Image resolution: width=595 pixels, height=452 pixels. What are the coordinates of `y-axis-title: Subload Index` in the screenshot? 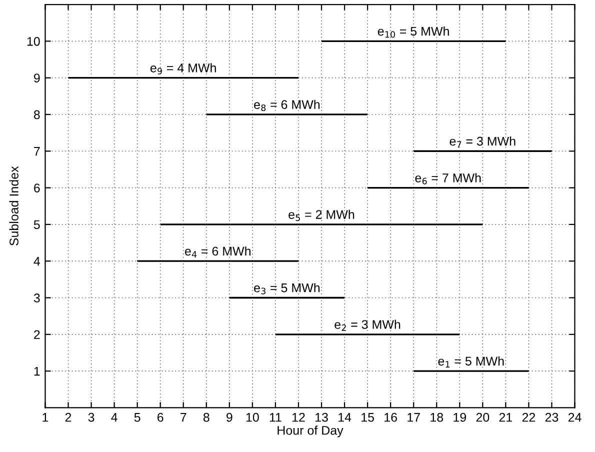 It's located at (13, 206).